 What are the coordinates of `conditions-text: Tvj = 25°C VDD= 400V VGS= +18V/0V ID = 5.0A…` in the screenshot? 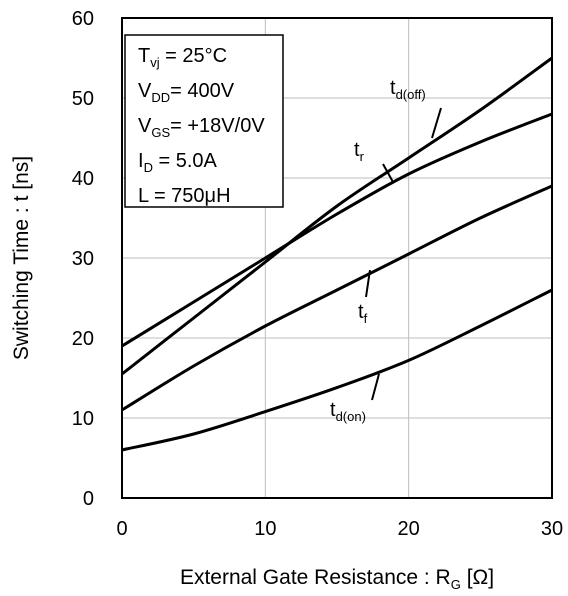 It's located at (201, 126).